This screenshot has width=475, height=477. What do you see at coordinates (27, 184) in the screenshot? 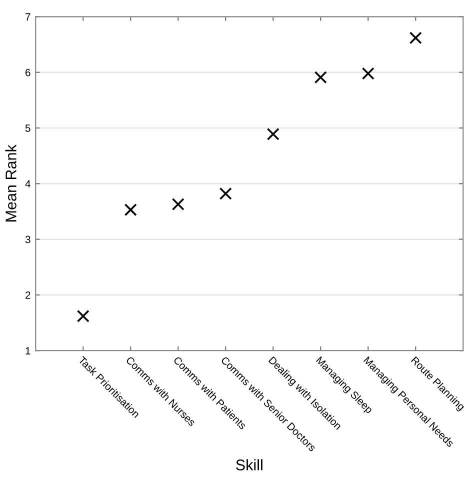
I see `y-tick-label: 4` at bounding box center [27, 184].